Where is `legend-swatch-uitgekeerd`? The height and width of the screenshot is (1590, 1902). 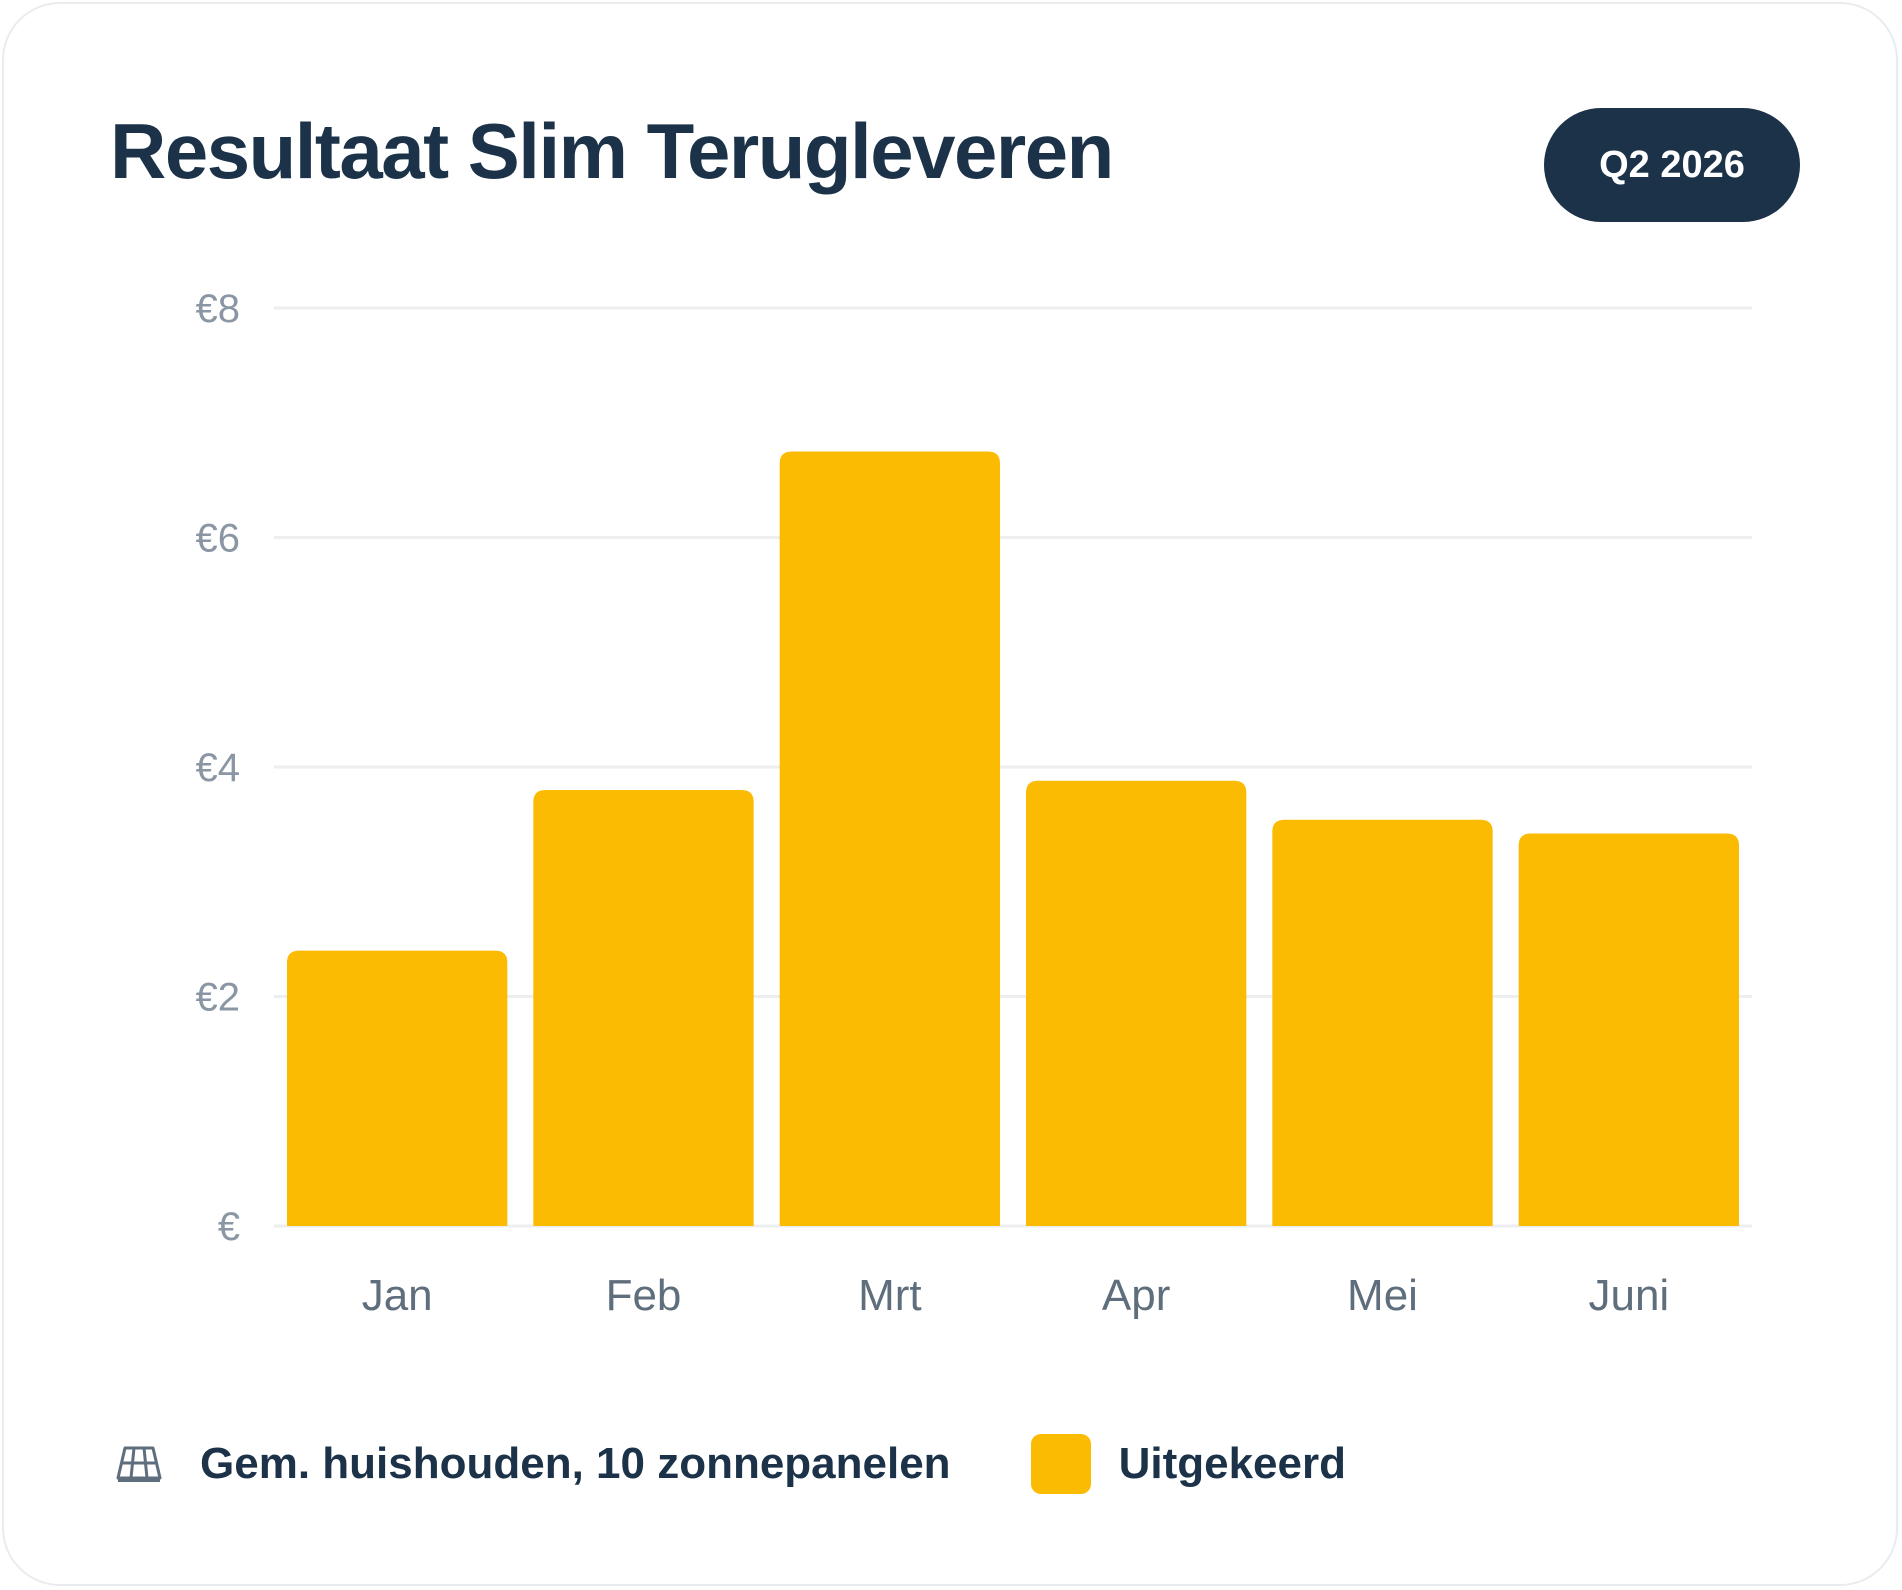 legend-swatch-uitgekeerd is located at coordinates (1060, 1464).